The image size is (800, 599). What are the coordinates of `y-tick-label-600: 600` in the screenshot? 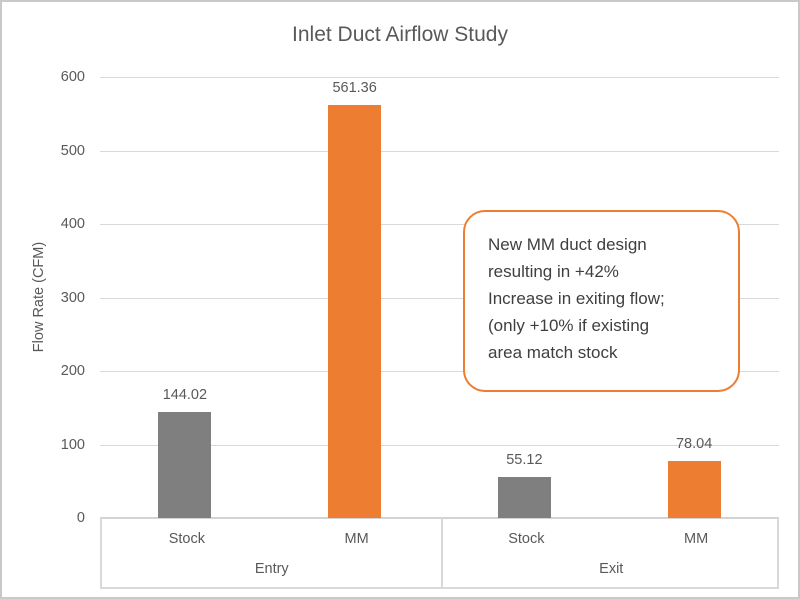 It's located at (72, 77).